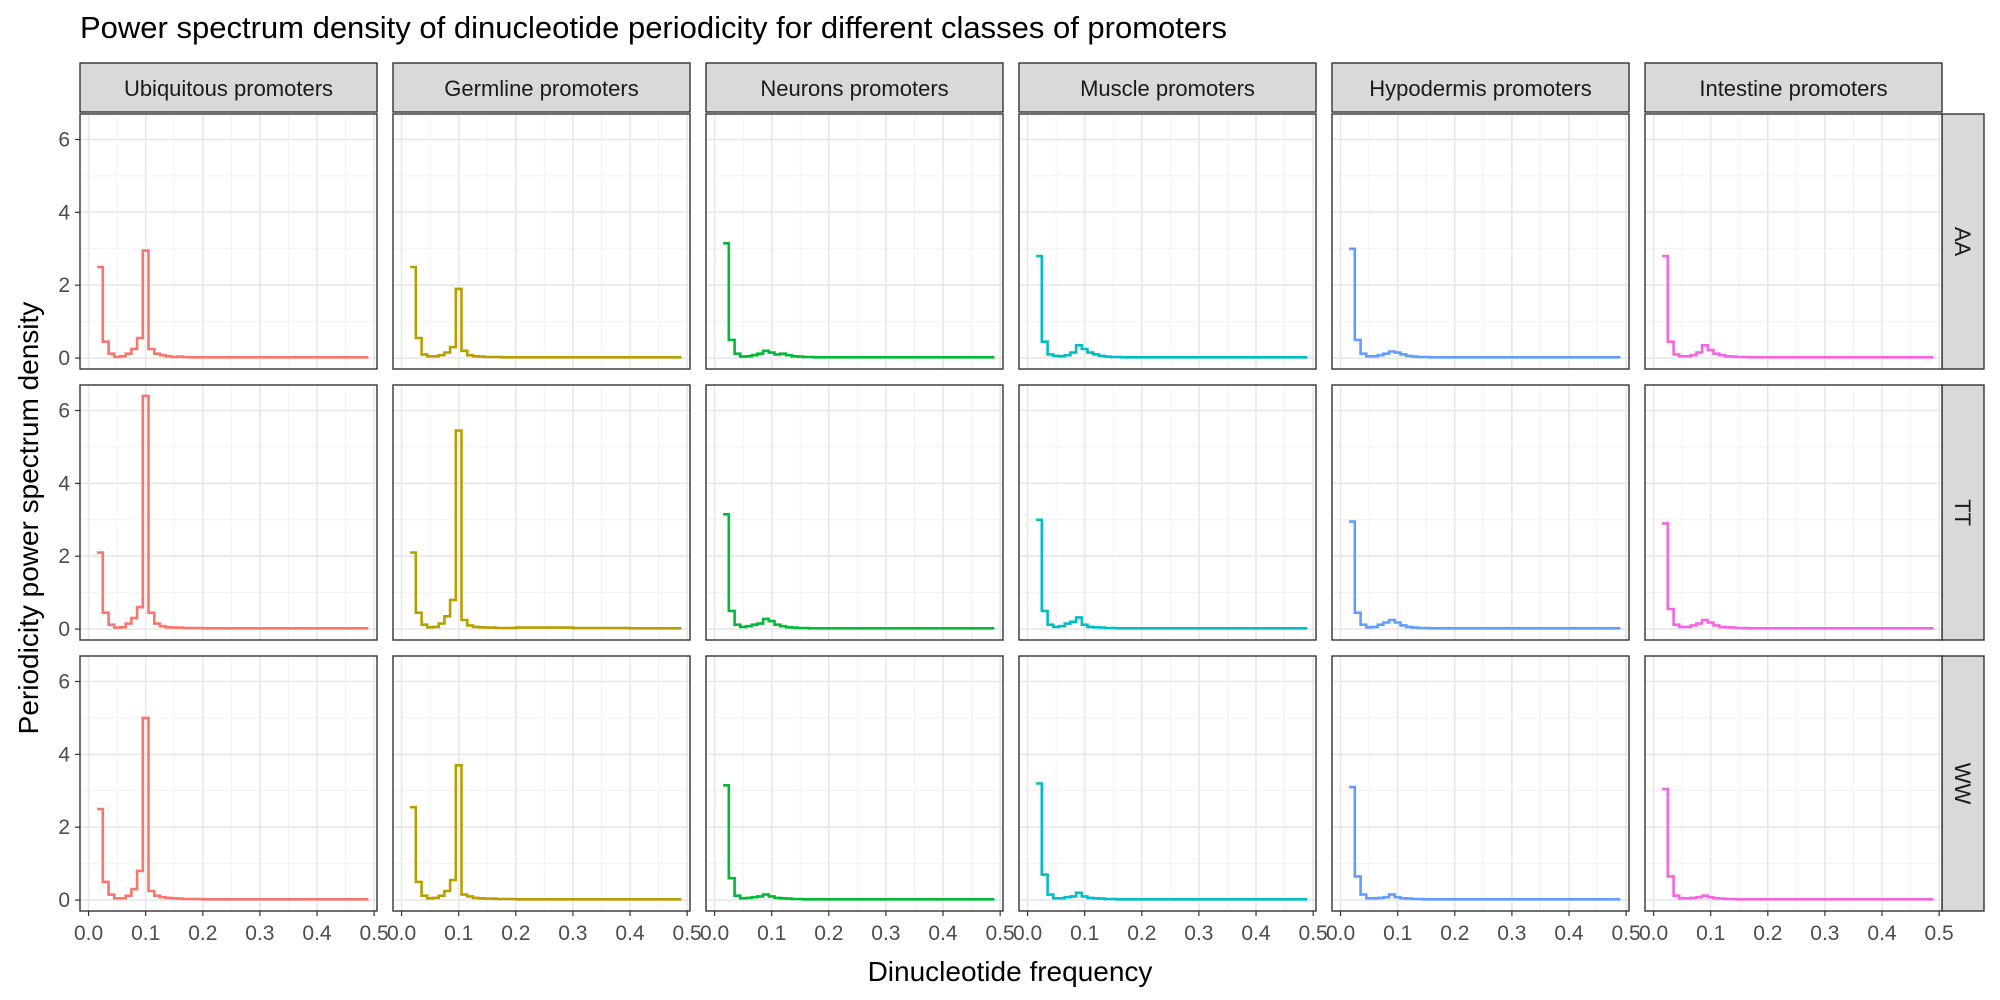 The width and height of the screenshot is (2000, 1000). I want to click on facet-strip-label: Ubiquitous promoters, so click(228, 88).